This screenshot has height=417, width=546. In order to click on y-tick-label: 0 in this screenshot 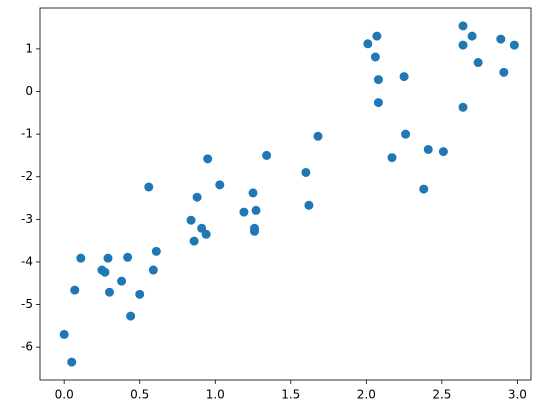, I will do `click(29, 91)`.